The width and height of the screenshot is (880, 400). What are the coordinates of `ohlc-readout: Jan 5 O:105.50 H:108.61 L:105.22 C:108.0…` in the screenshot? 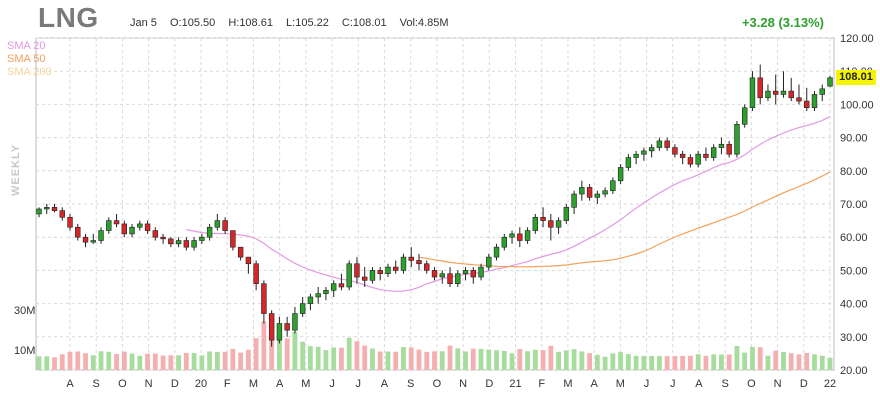 It's located at (294, 23).